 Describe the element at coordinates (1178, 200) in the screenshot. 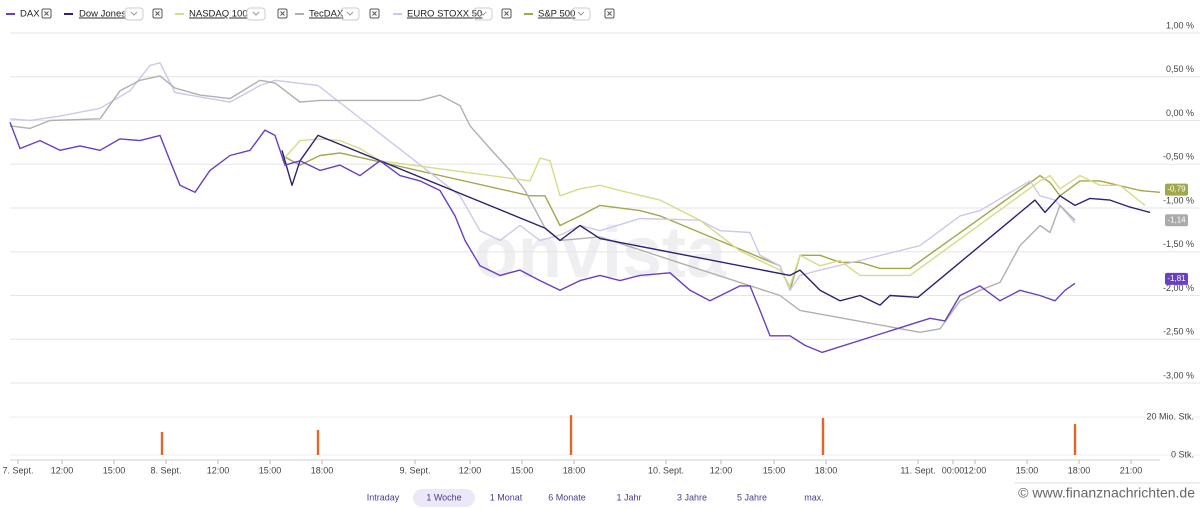

I see `y-tick-label: -1,00 %` at that location.